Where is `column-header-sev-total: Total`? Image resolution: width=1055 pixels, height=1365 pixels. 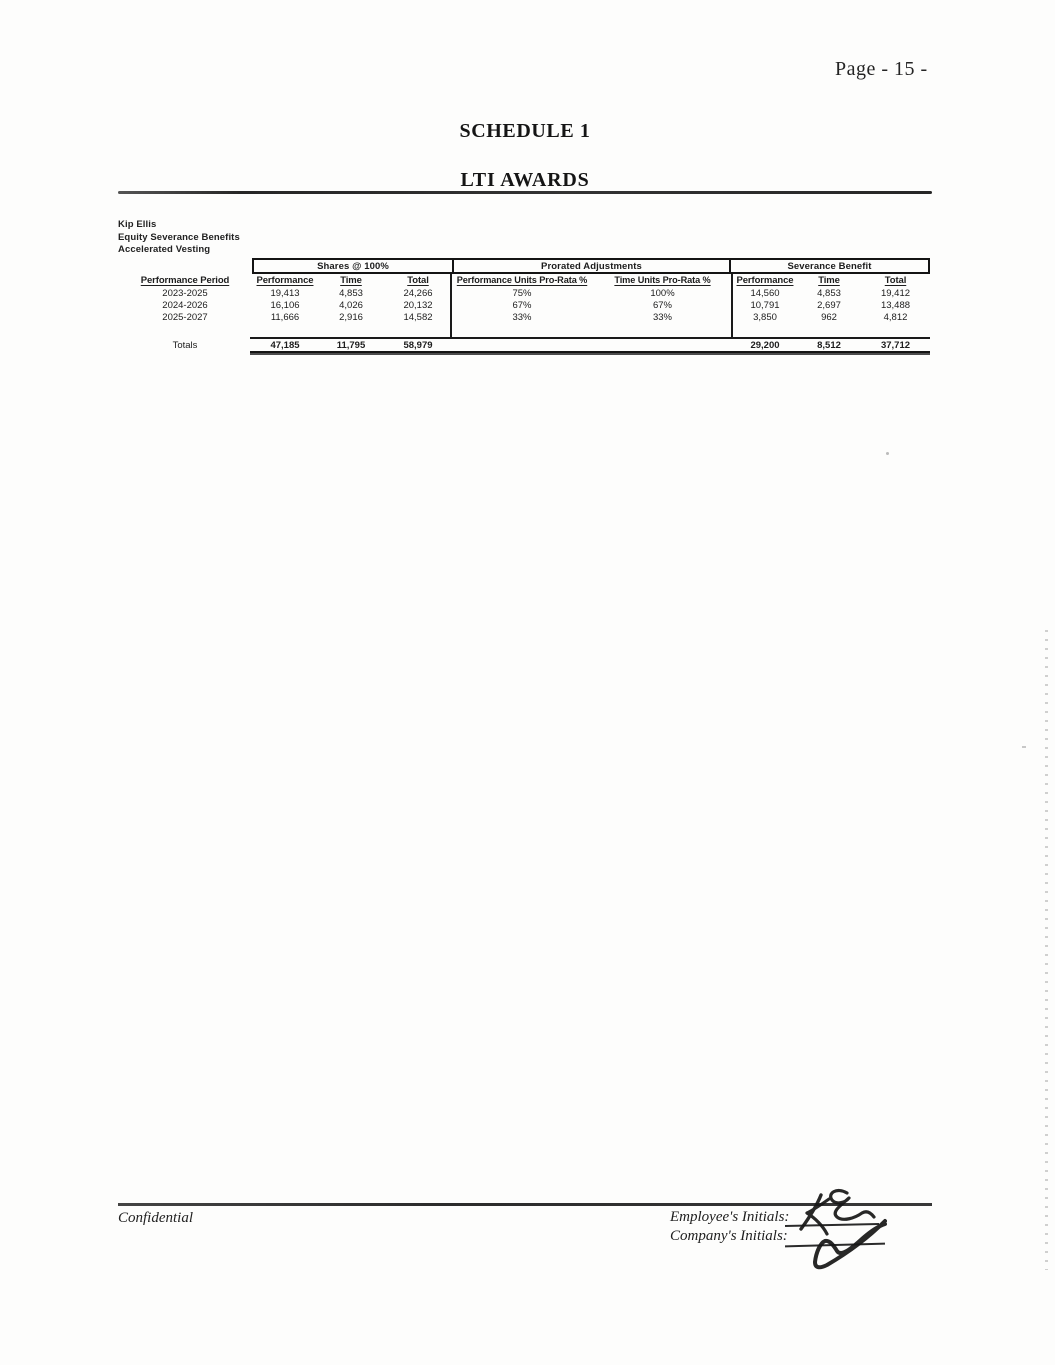 column-header-sev-total: Total is located at coordinates (895, 280).